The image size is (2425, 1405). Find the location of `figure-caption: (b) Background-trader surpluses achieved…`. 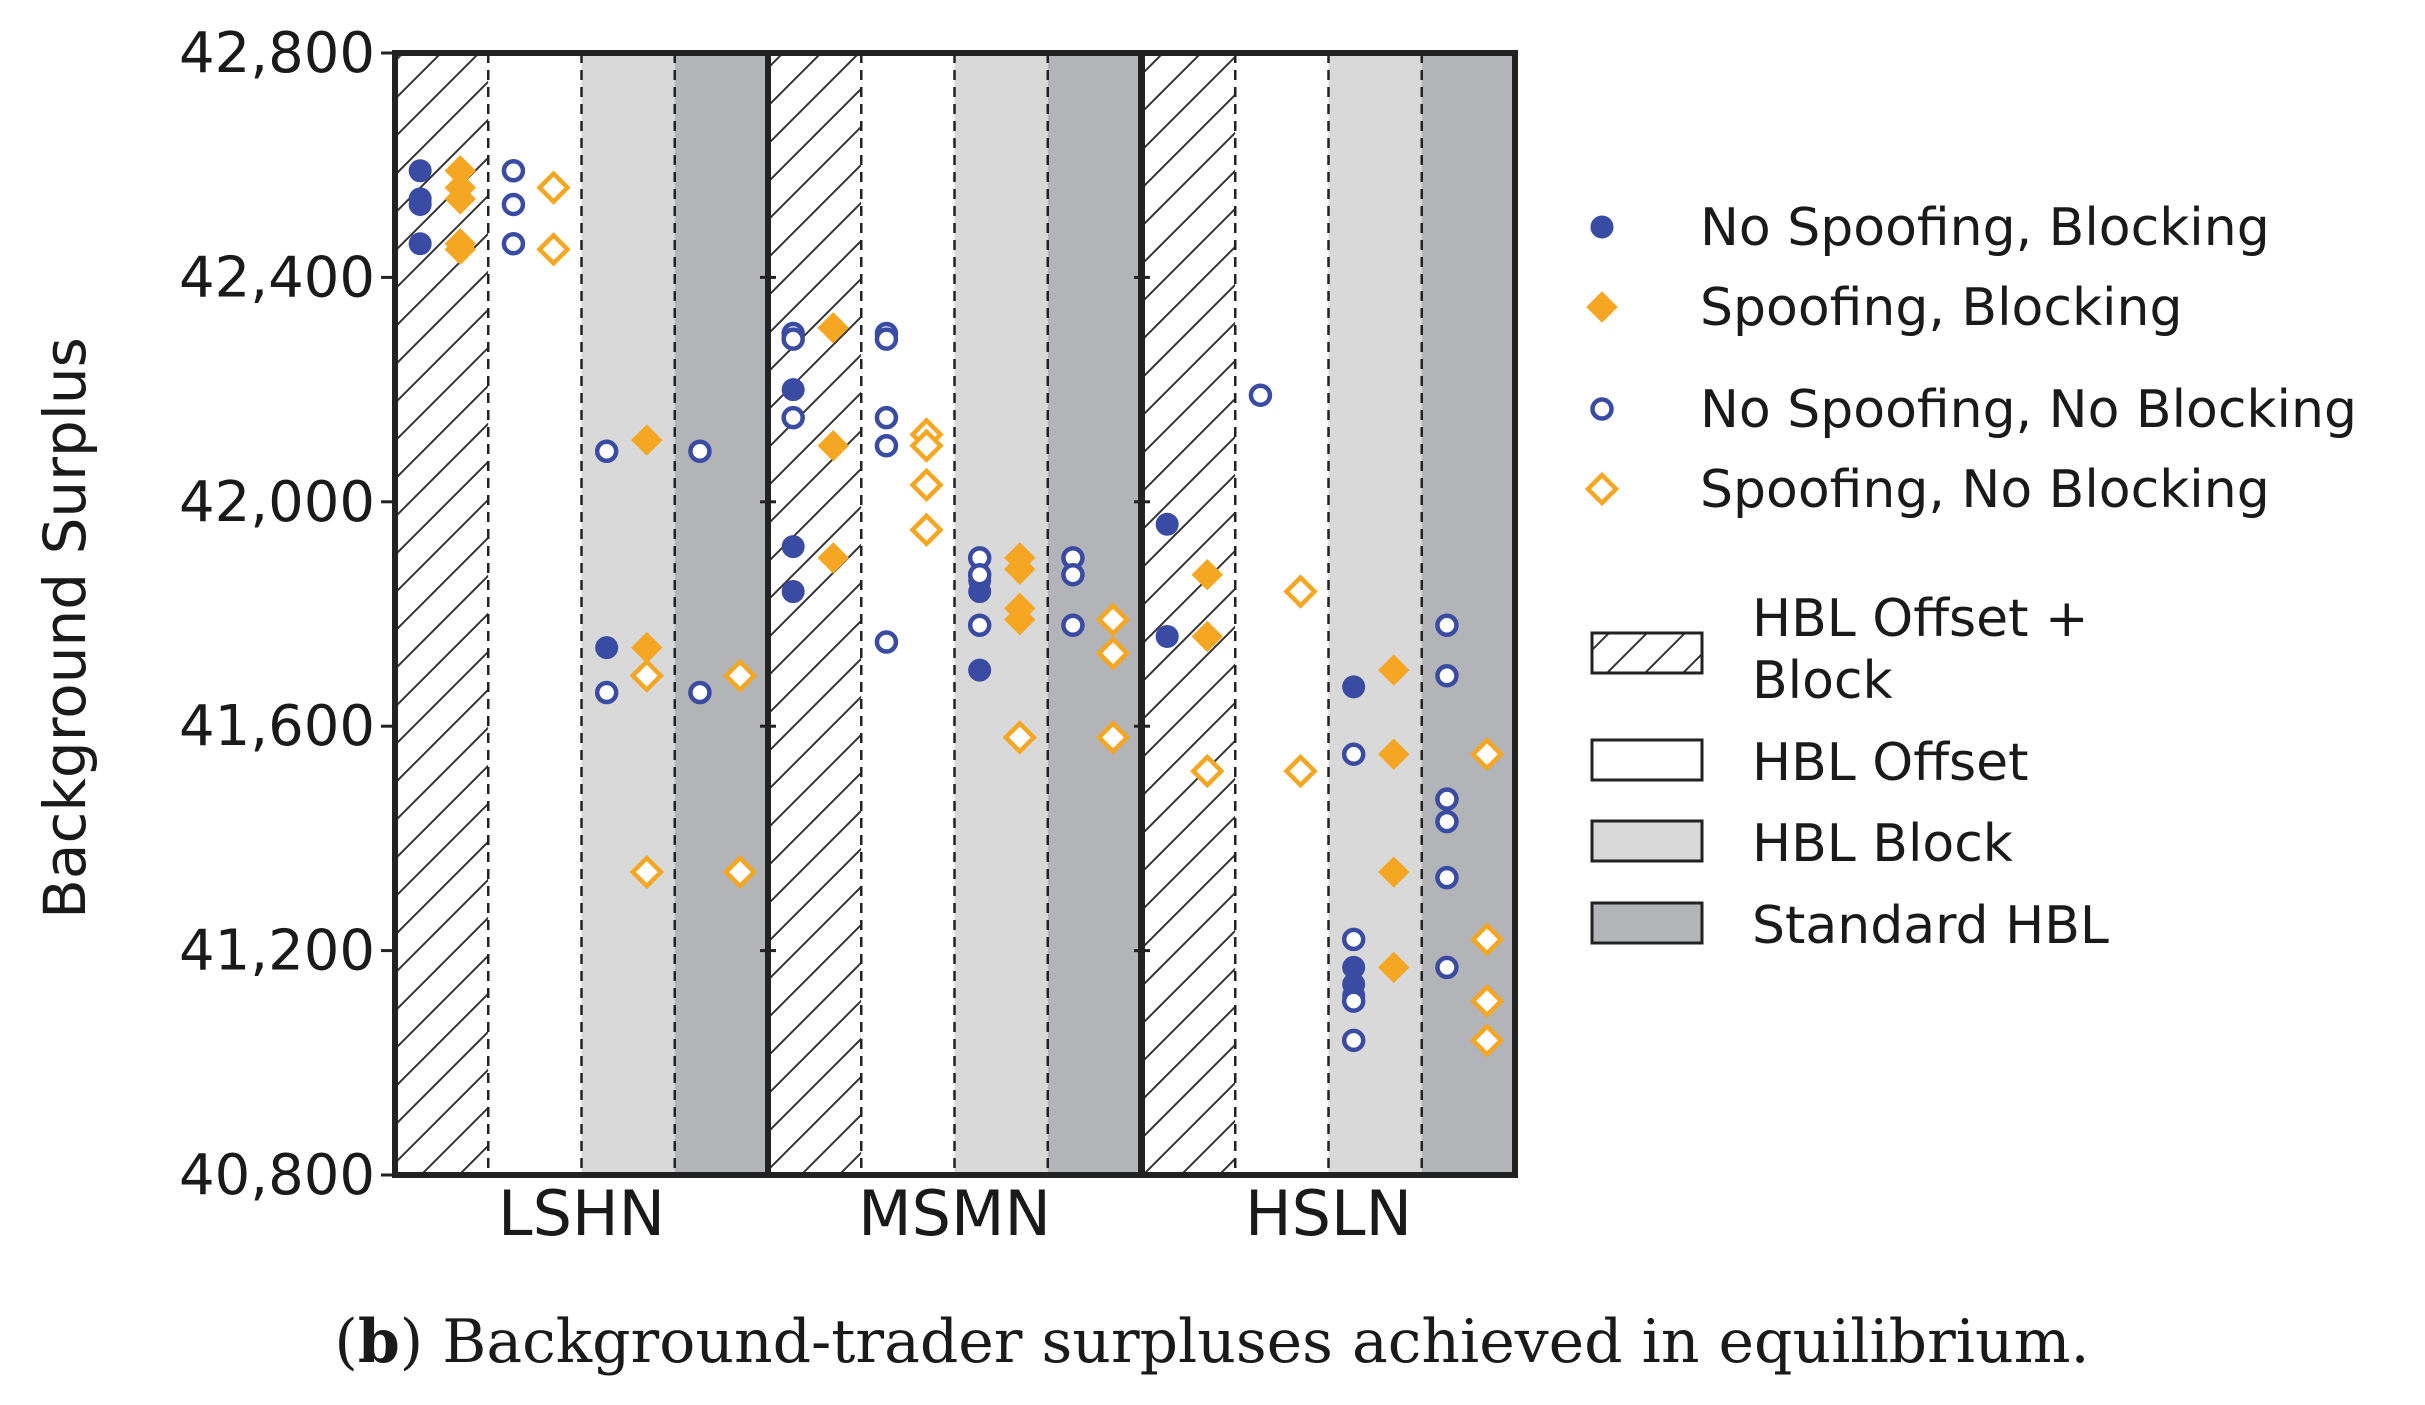

figure-caption: (b) Background-trader surpluses achieved… is located at coordinates (1211, 1342).